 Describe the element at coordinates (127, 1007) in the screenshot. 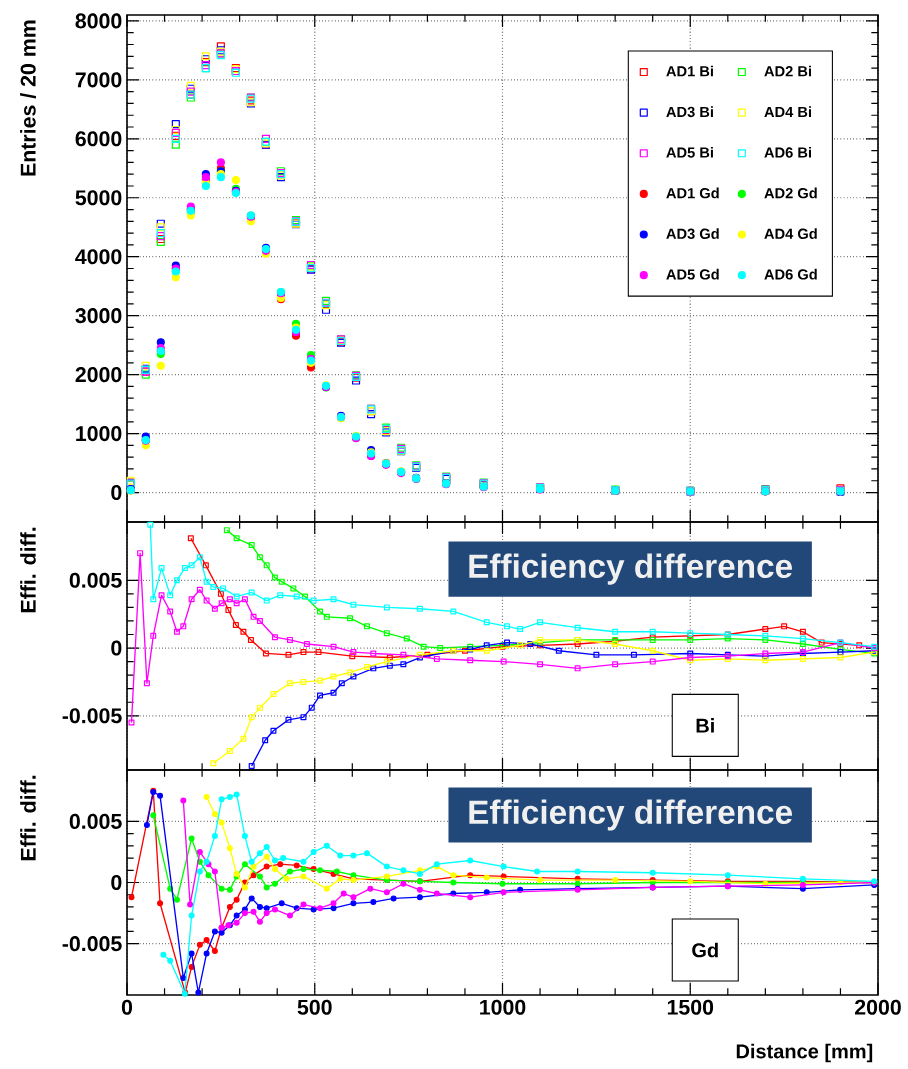

I see `x-tick-label: 0` at that location.